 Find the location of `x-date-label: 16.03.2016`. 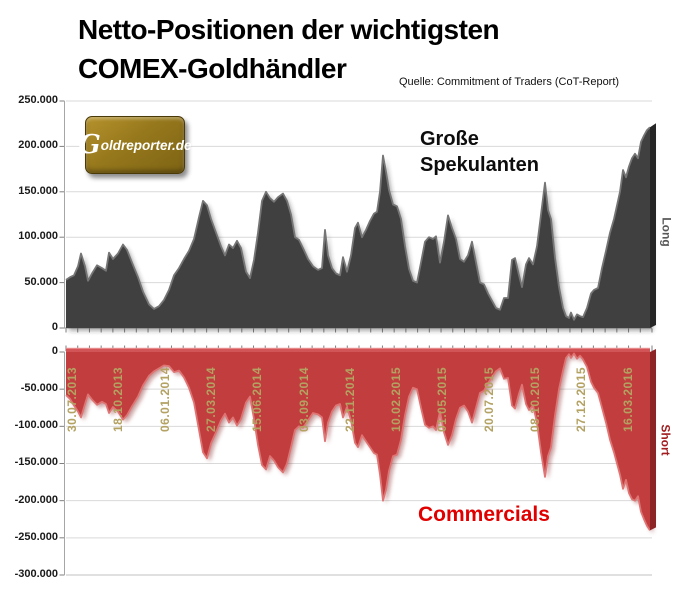

x-date-label: 16.03.2016 is located at coordinates (628, 399).